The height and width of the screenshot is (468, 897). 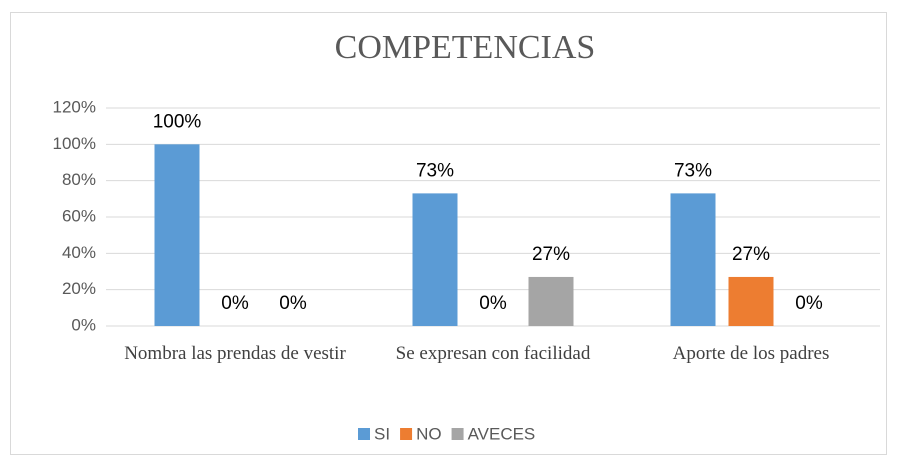 I want to click on y-tick-label: 40%, so click(x=79, y=252).